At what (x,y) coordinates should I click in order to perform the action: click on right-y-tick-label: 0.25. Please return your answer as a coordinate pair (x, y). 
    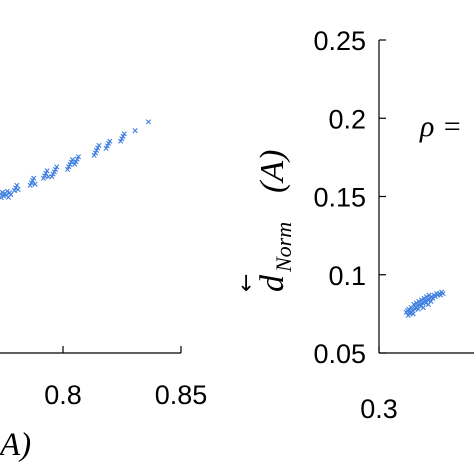
    Looking at the image, I should click on (339, 41).